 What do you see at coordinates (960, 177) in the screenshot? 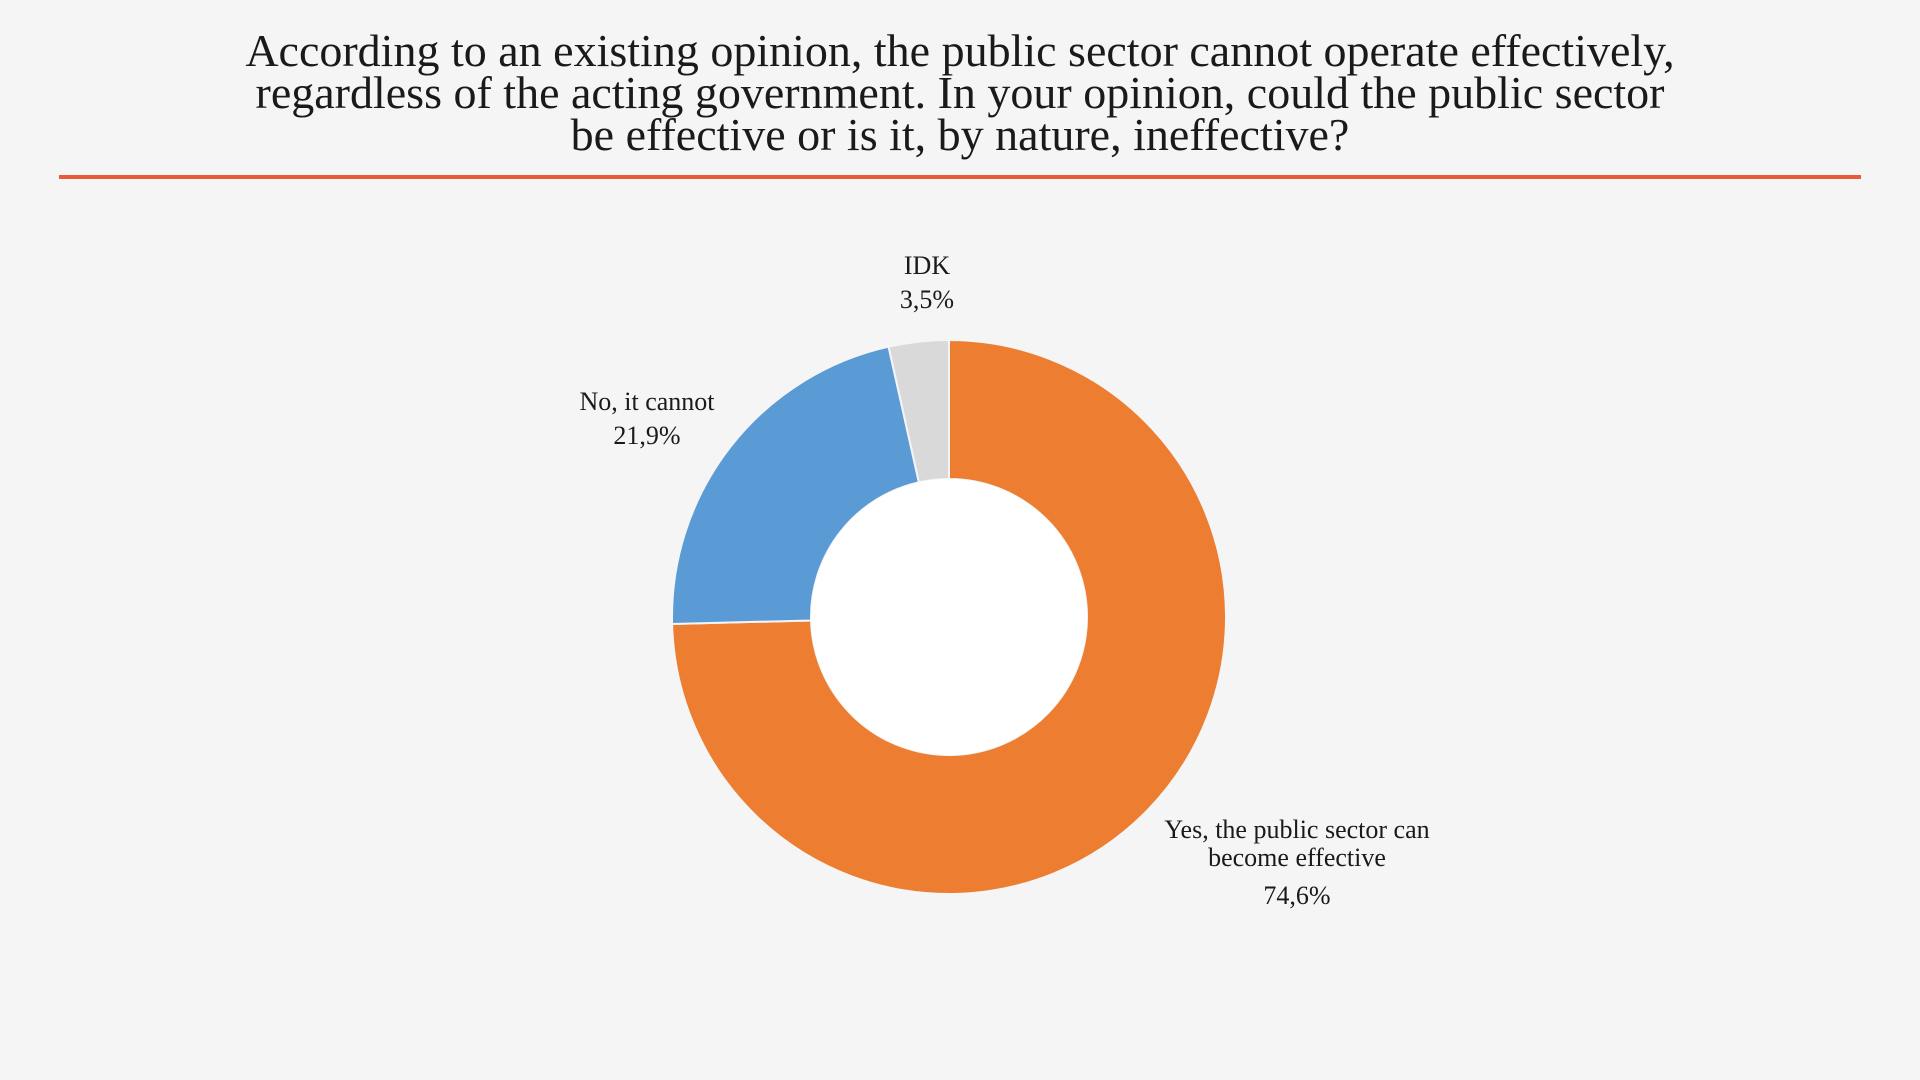
I see `title-divider` at bounding box center [960, 177].